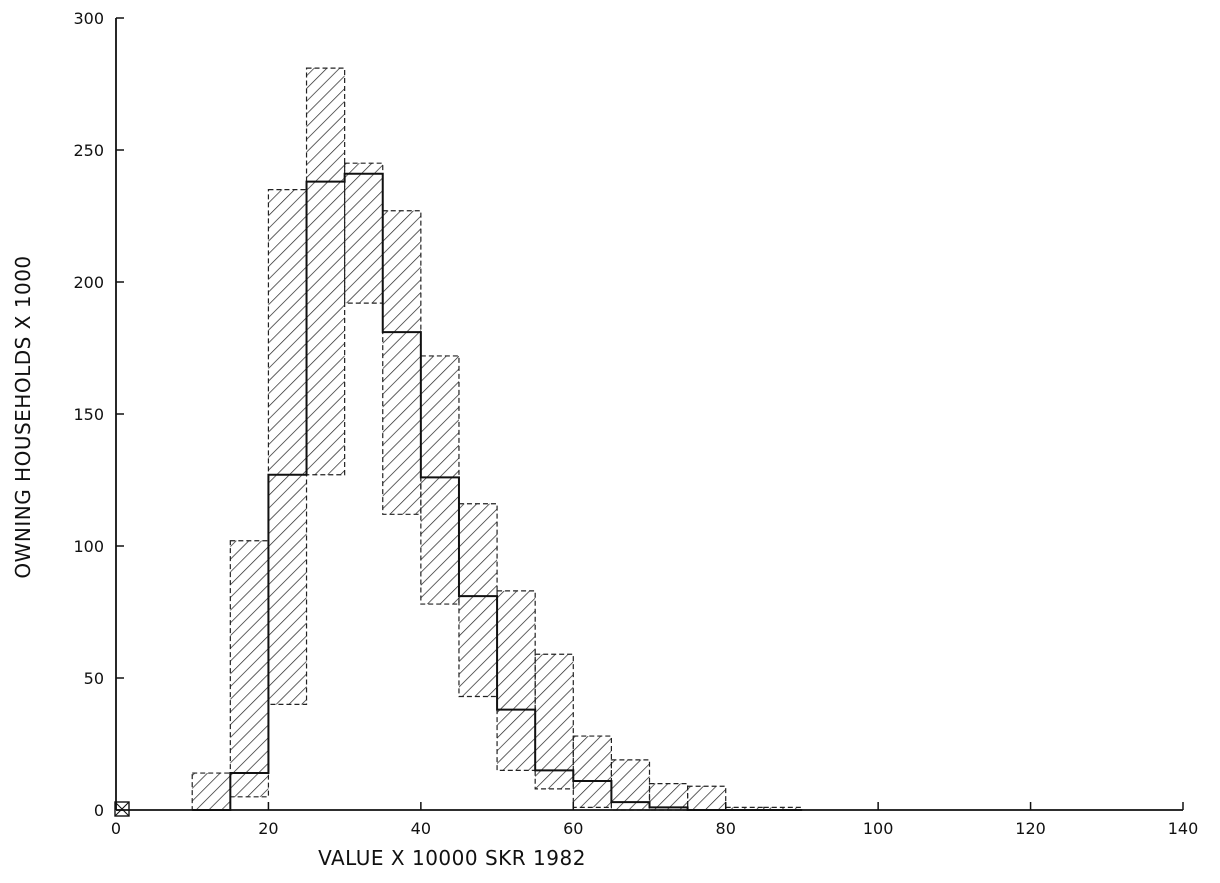 The image size is (1220, 883). I want to click on y-tick-label-50: 50, so click(94, 678).